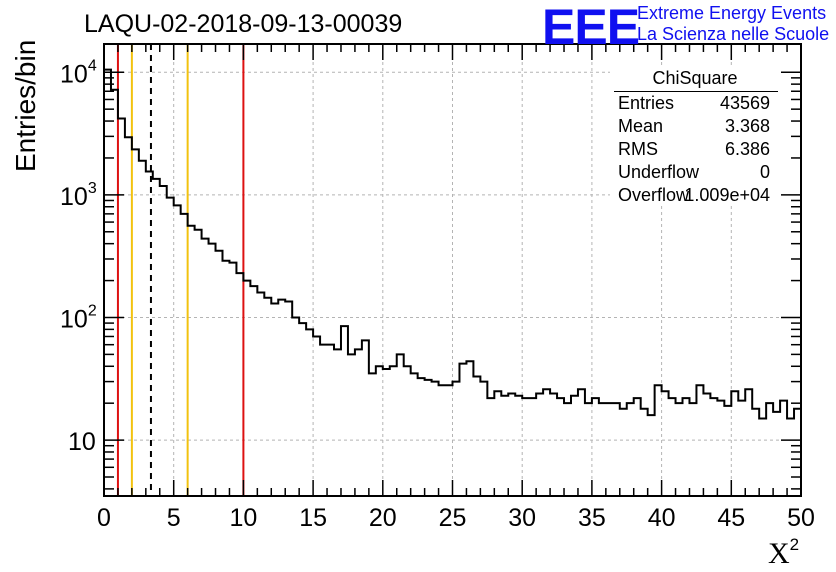  Describe the element at coordinates (733, 34) in the screenshot. I see `logo-line-2: La Scienza nelle Scuole` at that location.